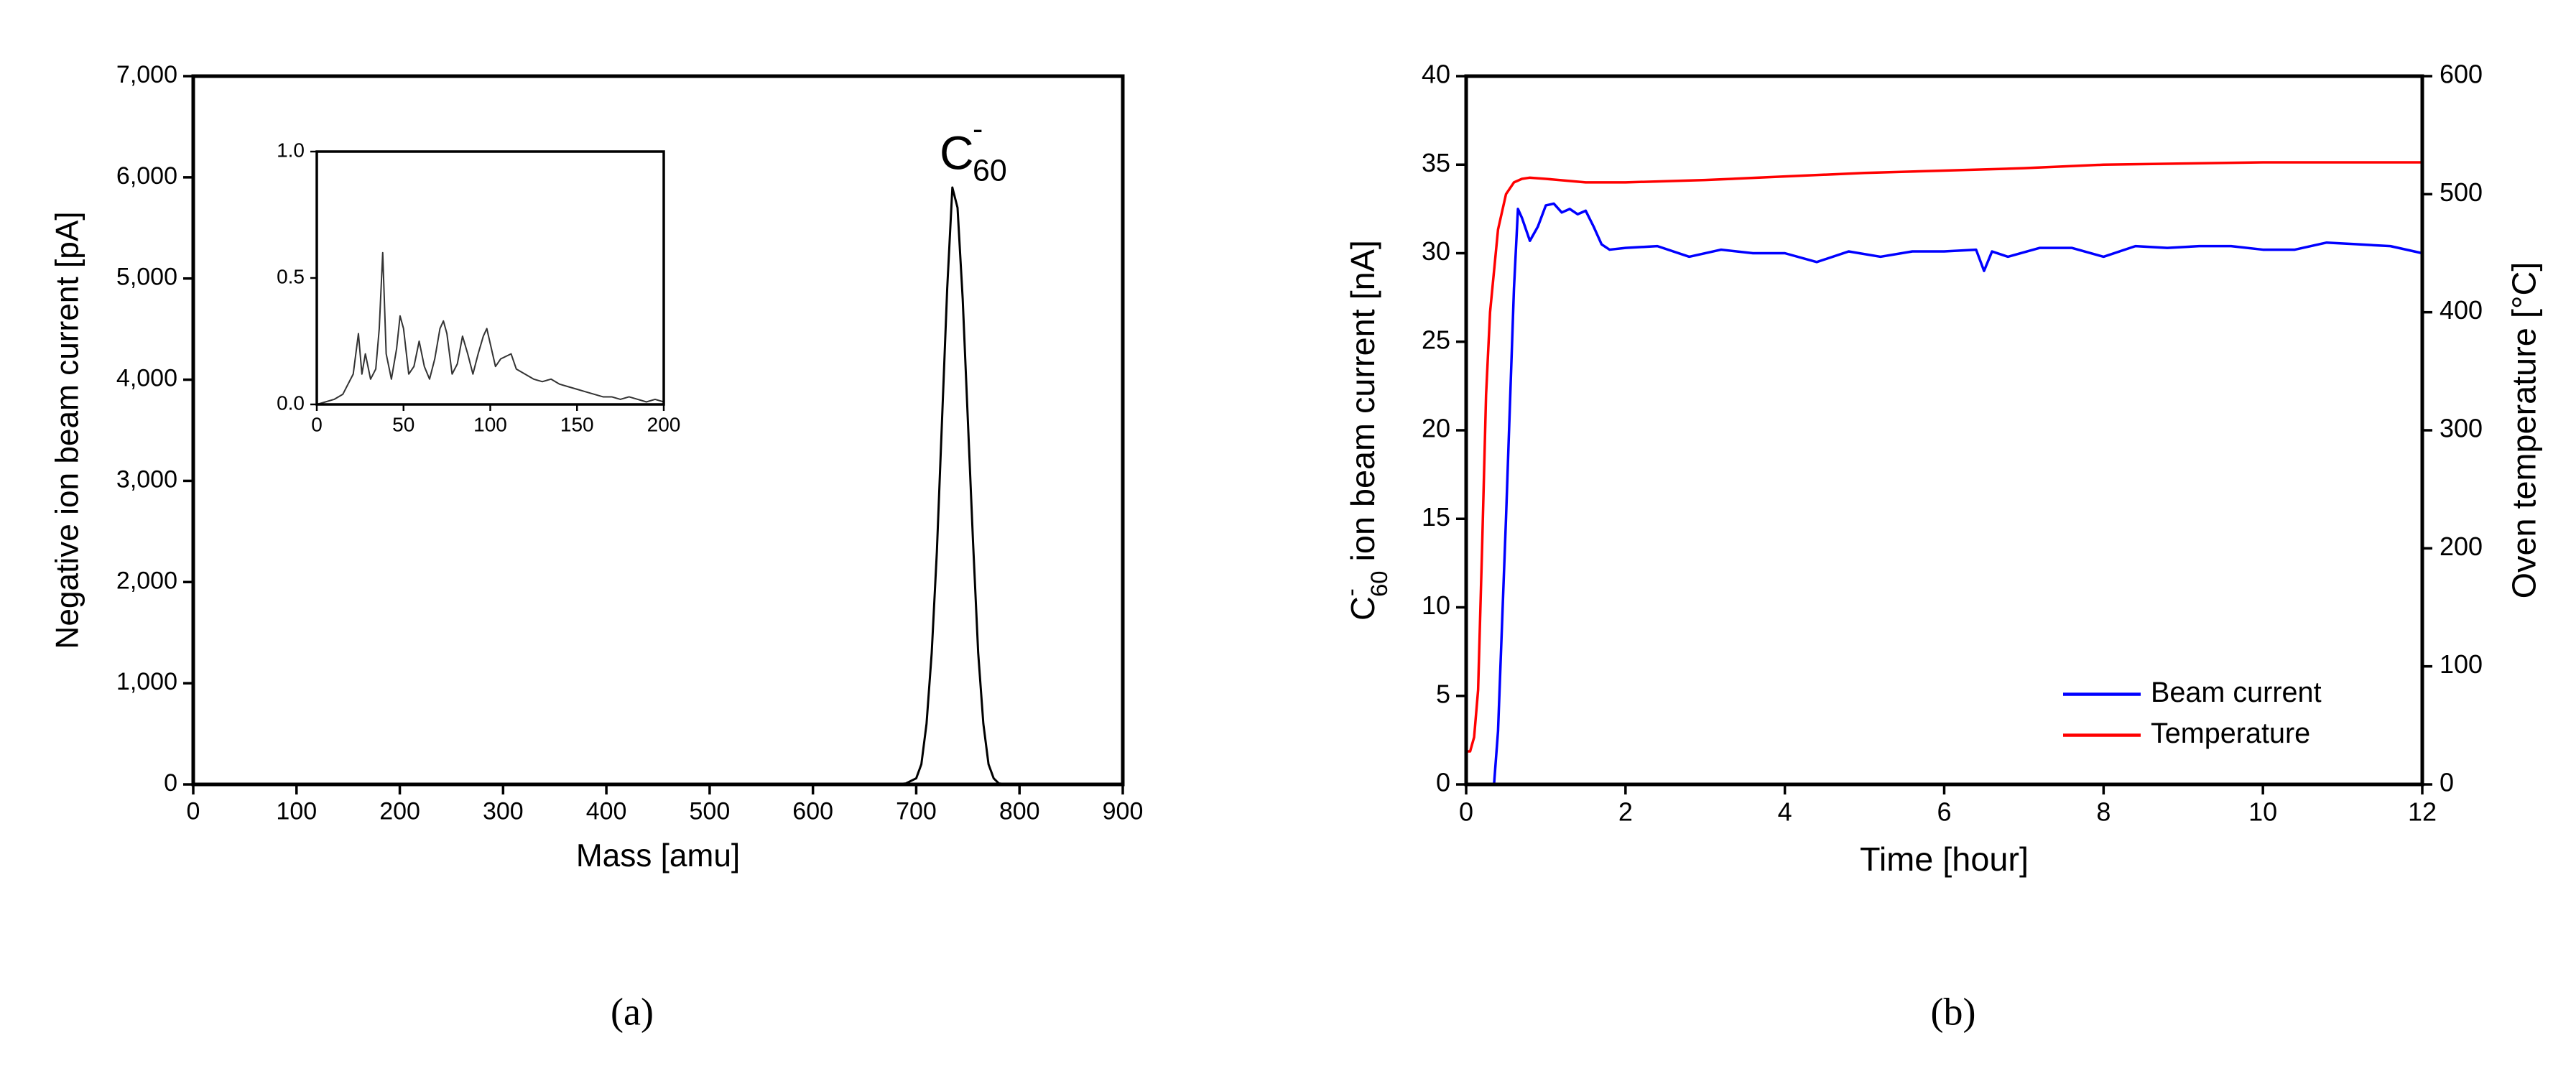  I want to click on label-part: ion beam current [nA], so click(1362, 405).